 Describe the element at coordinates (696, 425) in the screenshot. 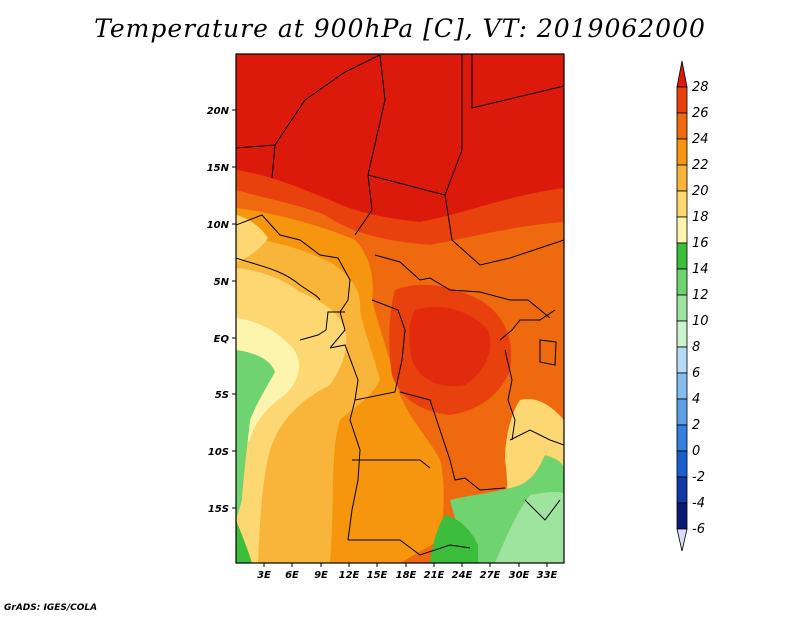

I see `colorbar-label: 2` at that location.